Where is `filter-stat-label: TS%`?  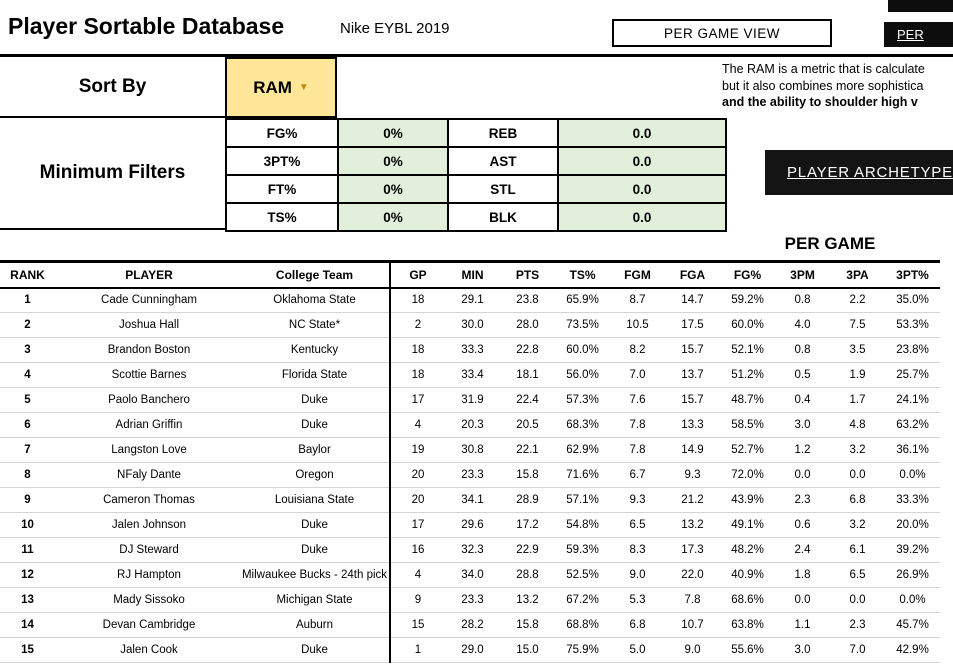 filter-stat-label: TS% is located at coordinates (282, 217).